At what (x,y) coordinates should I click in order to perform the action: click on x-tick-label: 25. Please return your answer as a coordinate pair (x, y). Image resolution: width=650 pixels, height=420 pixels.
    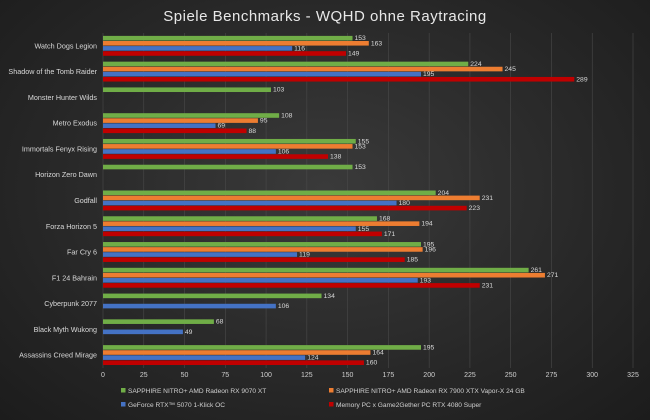
    Looking at the image, I should click on (144, 375).